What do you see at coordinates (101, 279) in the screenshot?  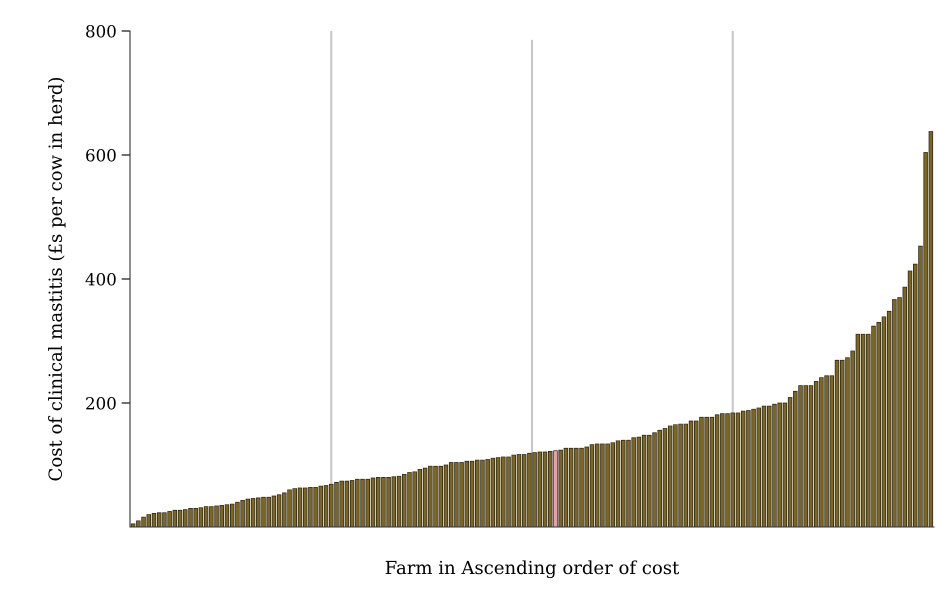 I see `y-tick-label: 400` at bounding box center [101, 279].